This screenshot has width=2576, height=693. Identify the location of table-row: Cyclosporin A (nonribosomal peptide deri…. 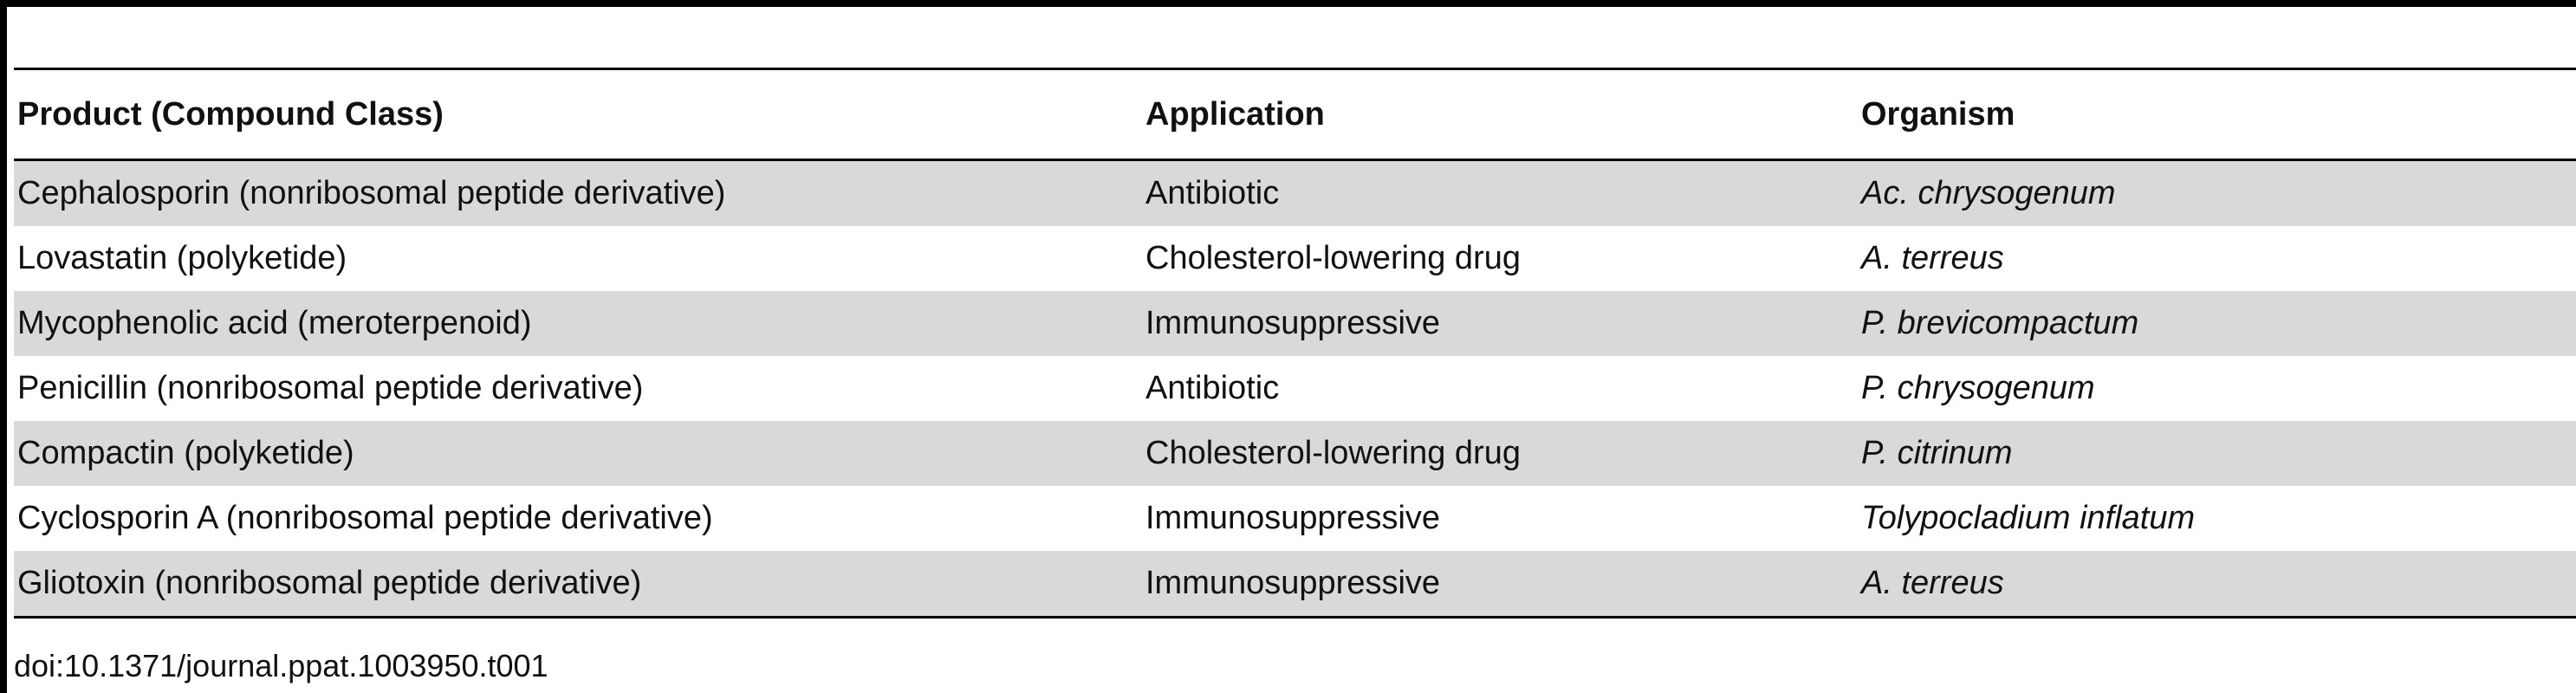
(1295, 518).